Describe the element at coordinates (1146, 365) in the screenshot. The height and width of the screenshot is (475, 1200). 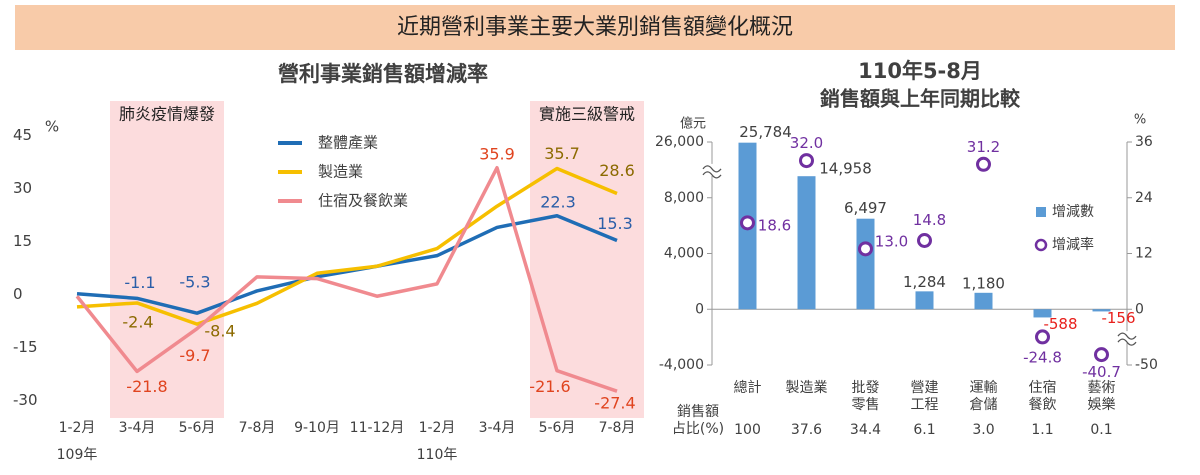
I see `y2-tick-label: -50` at that location.